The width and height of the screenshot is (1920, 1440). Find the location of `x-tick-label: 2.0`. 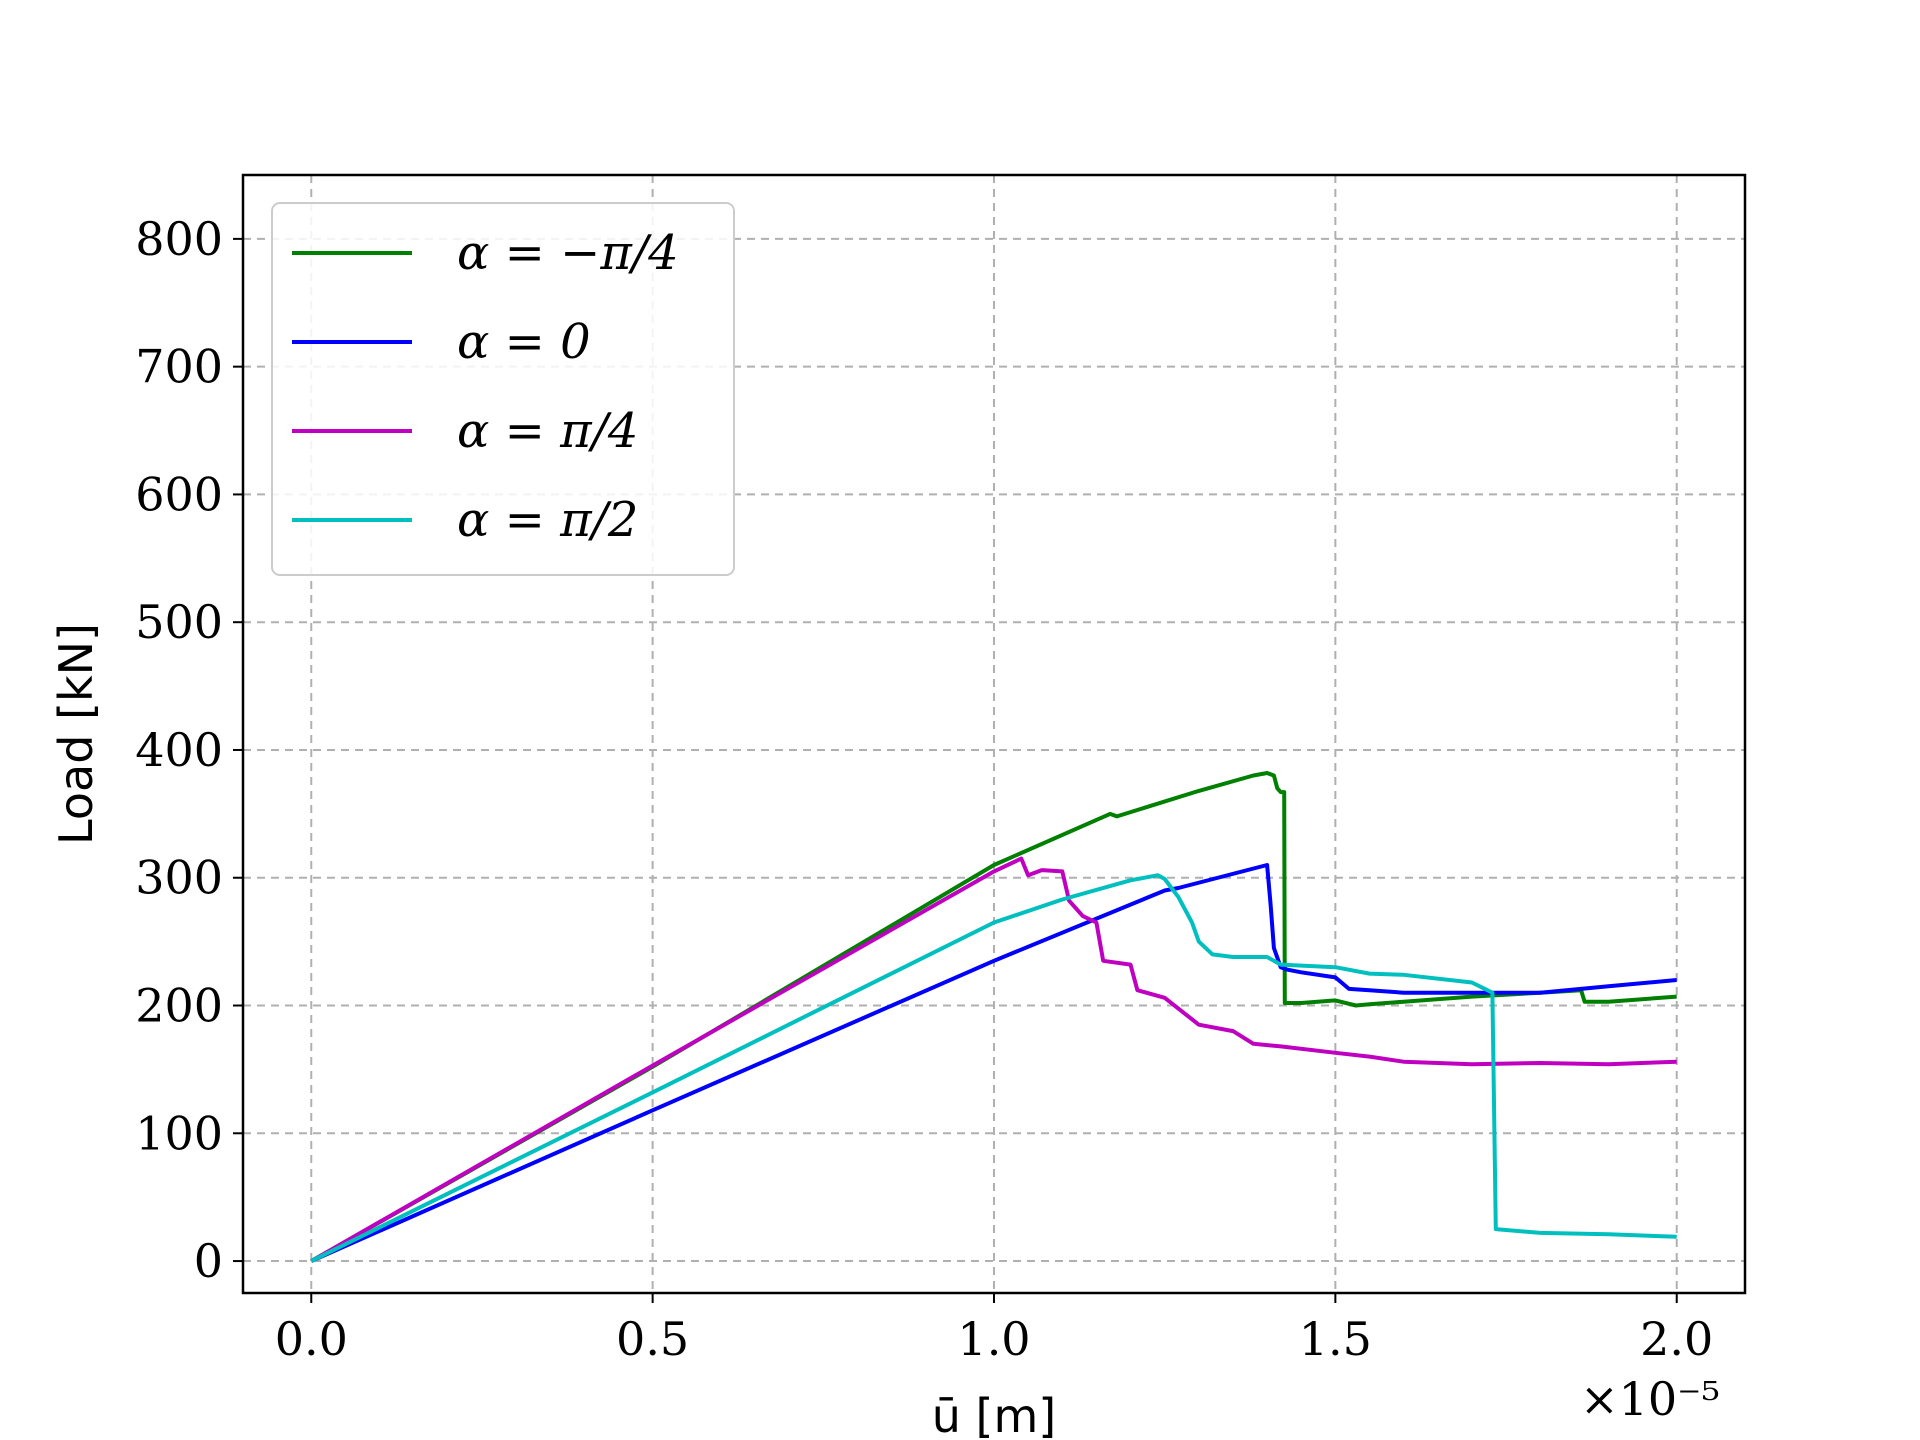

x-tick-label: 2.0 is located at coordinates (1676, 1339).